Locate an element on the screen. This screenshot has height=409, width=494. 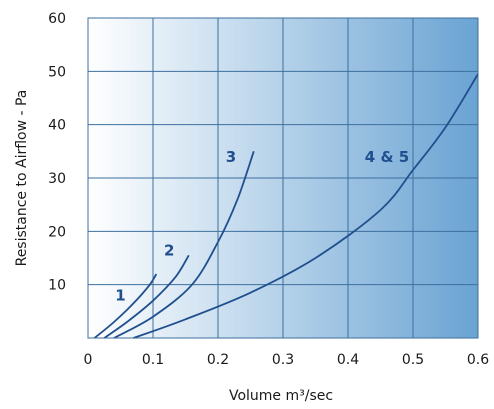
y-axis-title: Resistance to Airflow - Pa is located at coordinates (22, 178).